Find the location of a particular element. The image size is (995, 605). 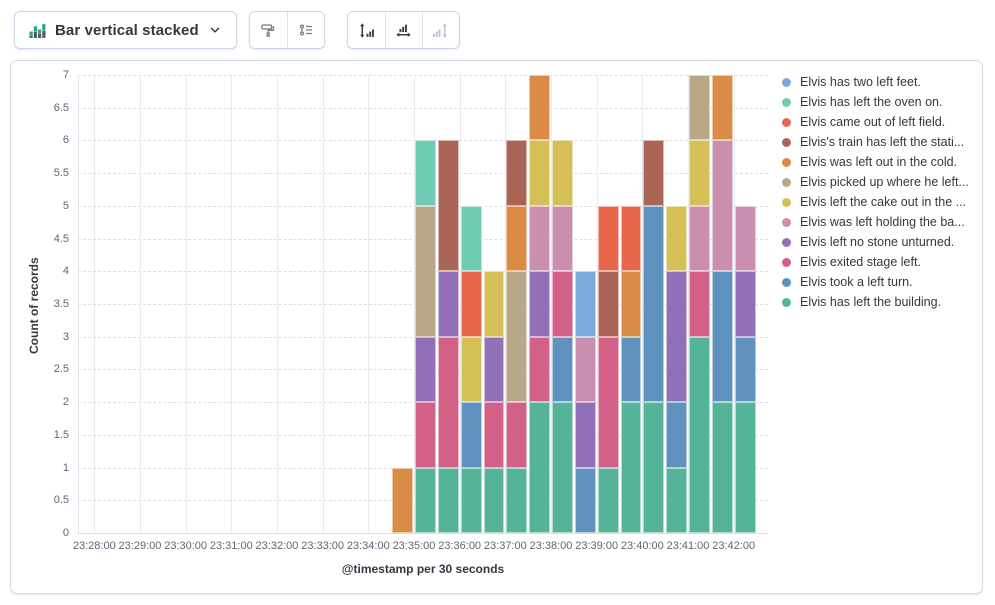

bottom-axis-icon is located at coordinates (403, 30).